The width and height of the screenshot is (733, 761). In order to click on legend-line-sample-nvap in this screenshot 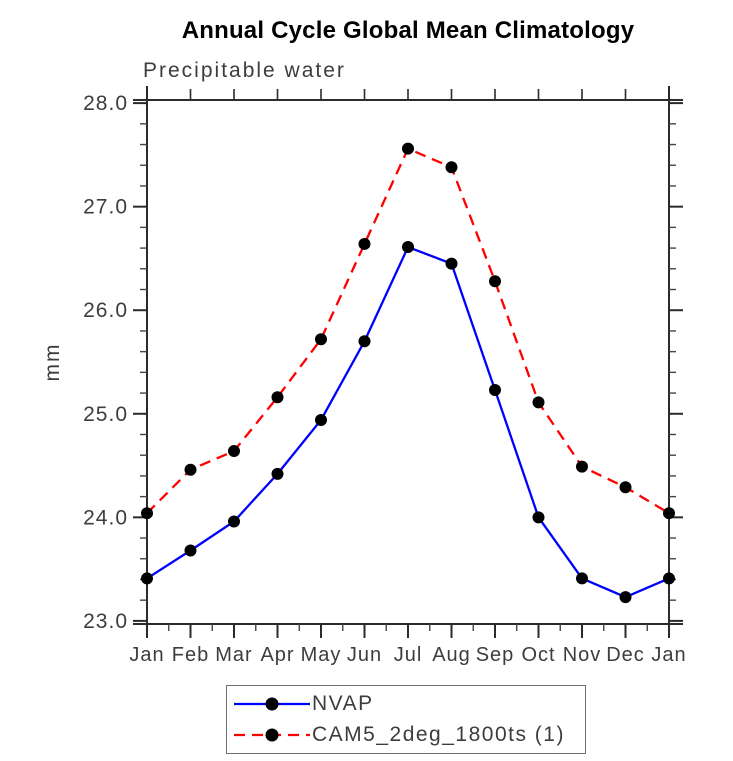, I will do `click(272, 704)`.